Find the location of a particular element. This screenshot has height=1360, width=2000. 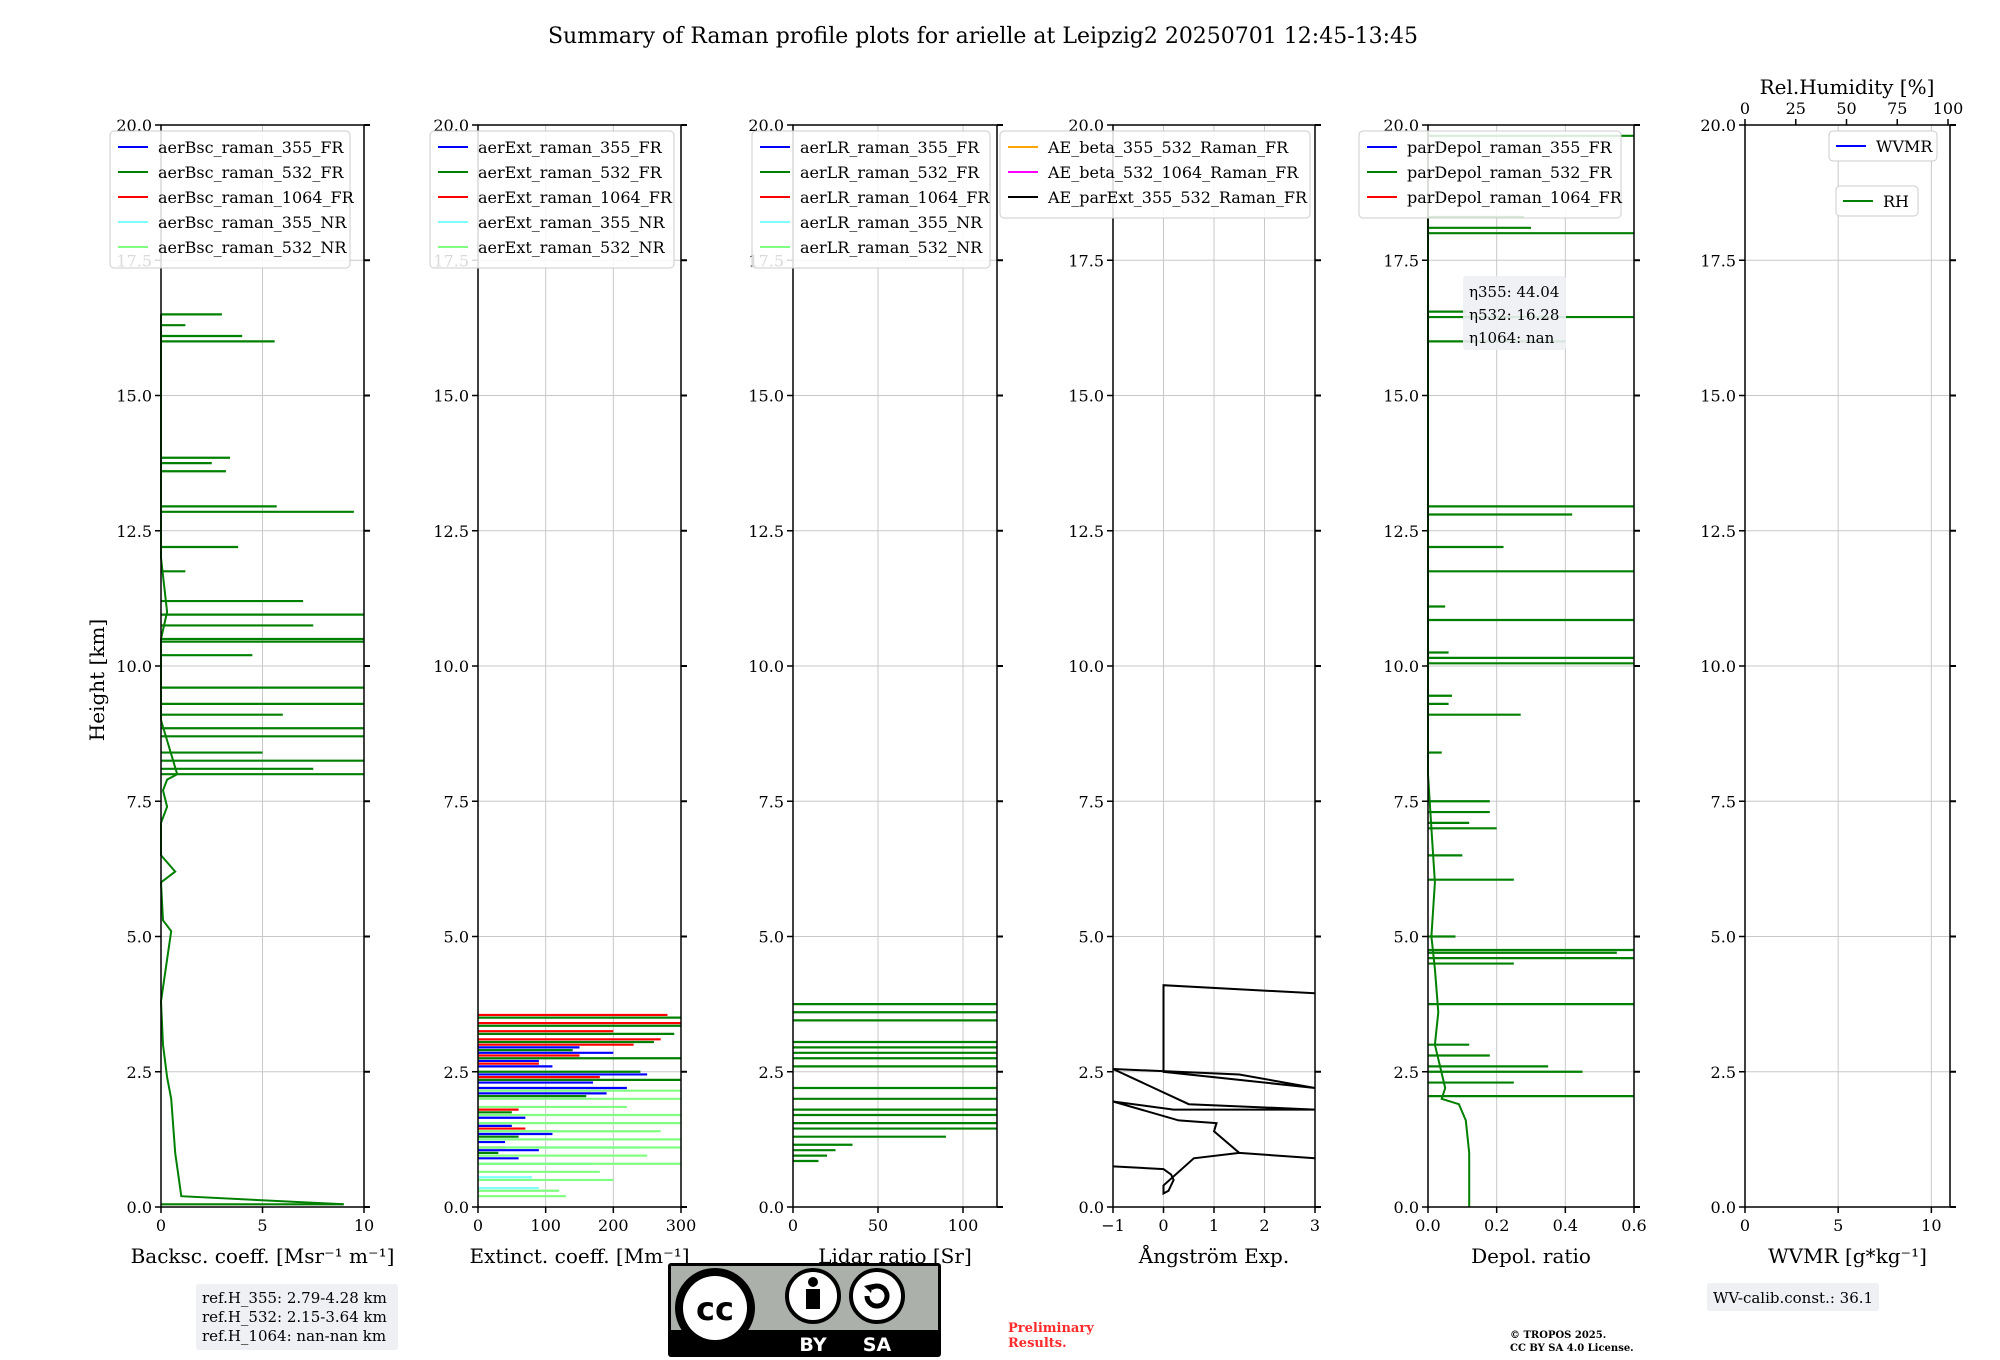

legend-entry: aerExt_raman_532_NR is located at coordinates (572, 247).